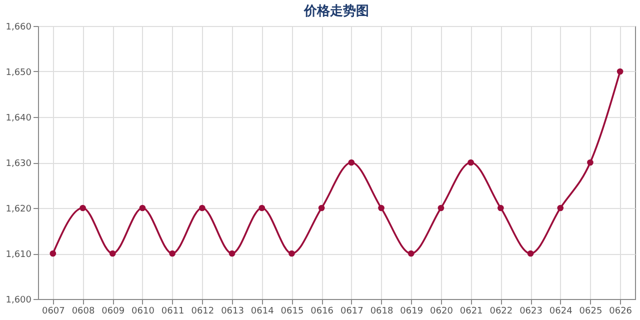 This screenshot has width=640, height=320. Describe the element at coordinates (620, 311) in the screenshot. I see `x-tick-label: 0626` at that location.